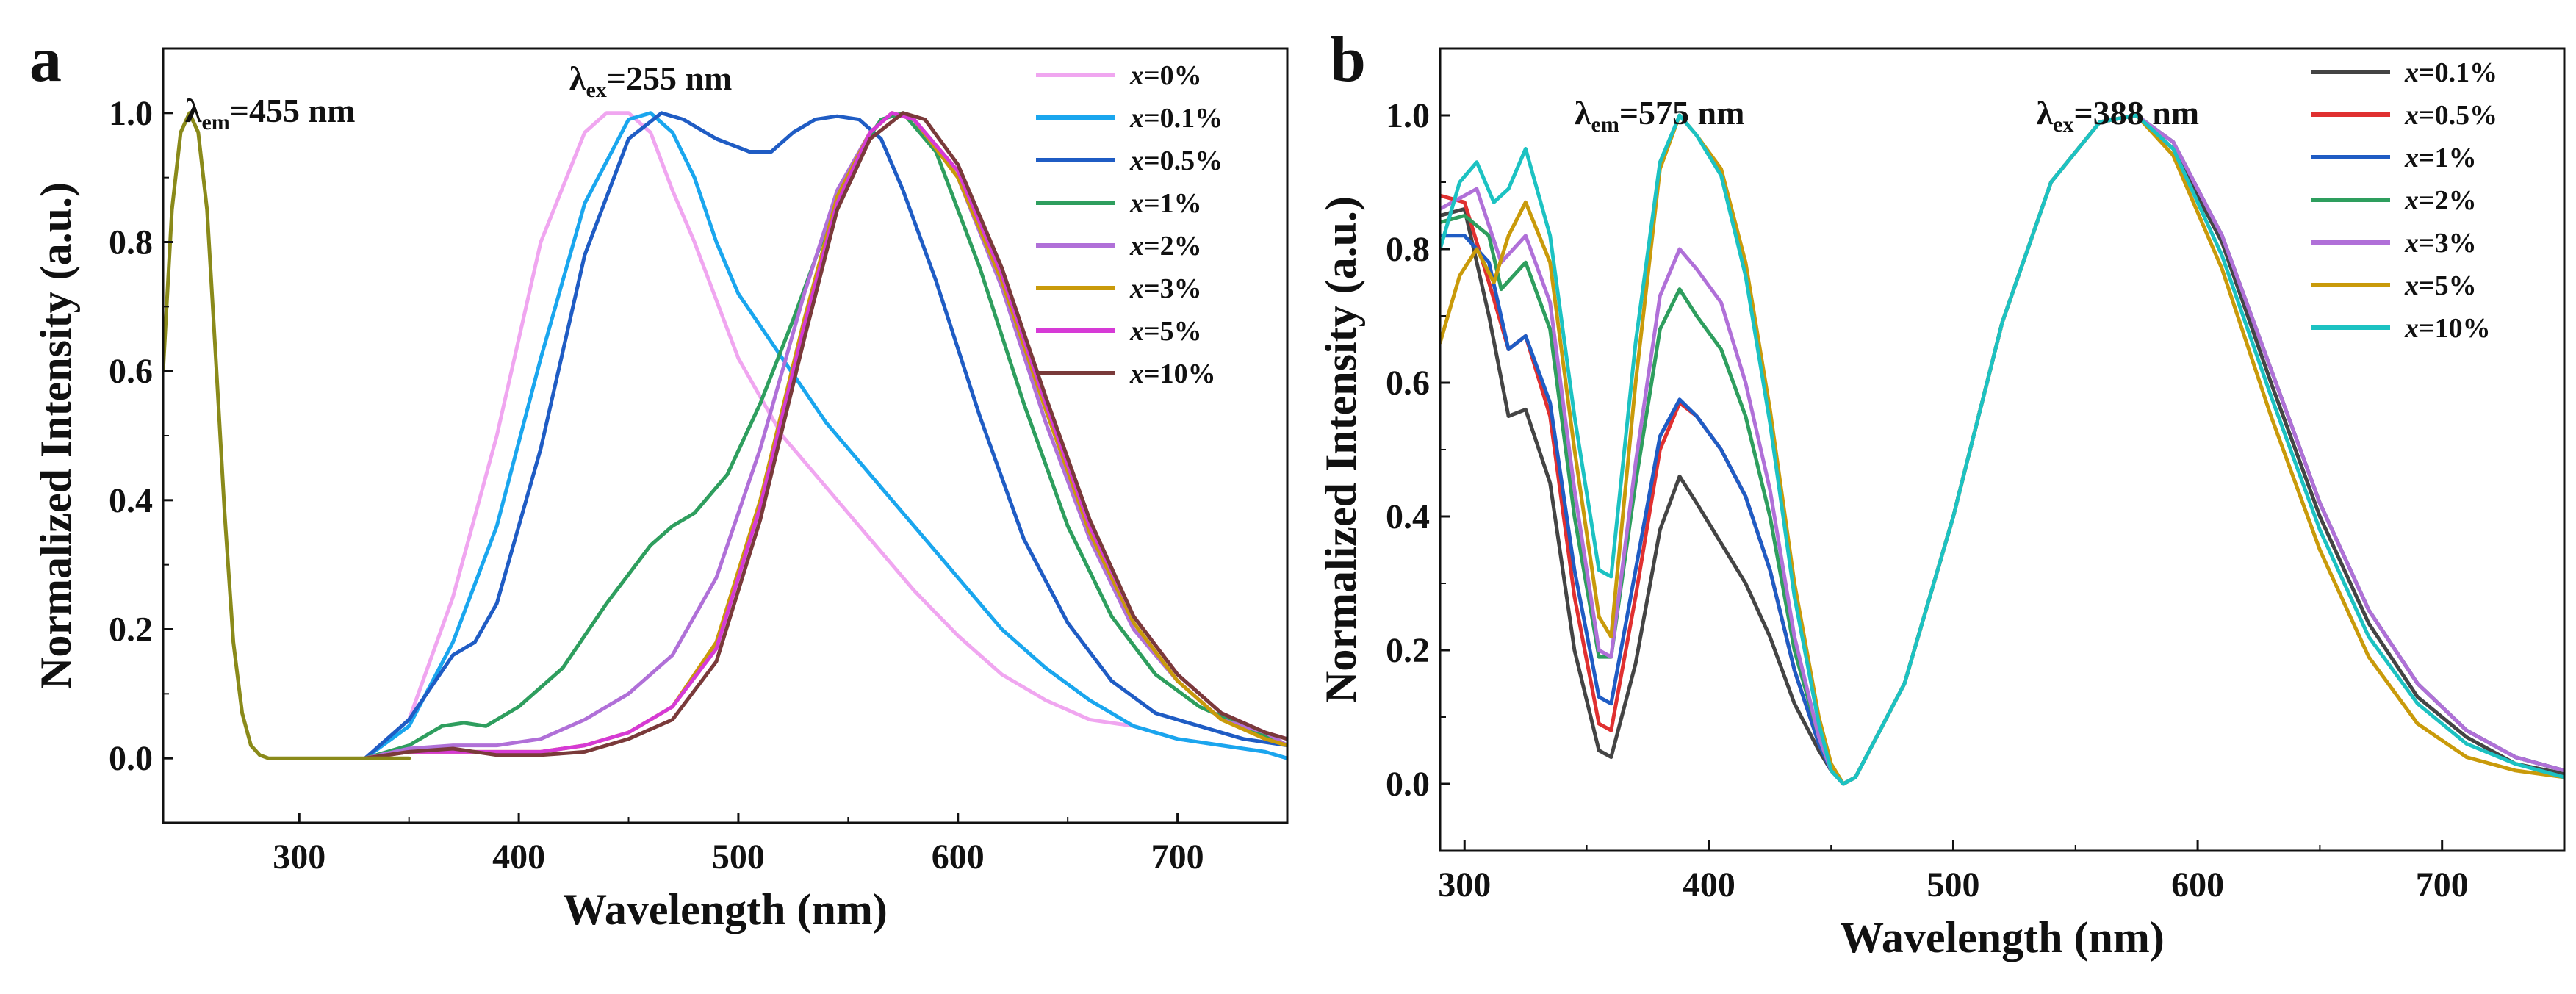 This screenshot has width=2576, height=994. Describe the element at coordinates (651, 81) in the screenshot. I see `annotation-ex: λex=255 nm` at that location.